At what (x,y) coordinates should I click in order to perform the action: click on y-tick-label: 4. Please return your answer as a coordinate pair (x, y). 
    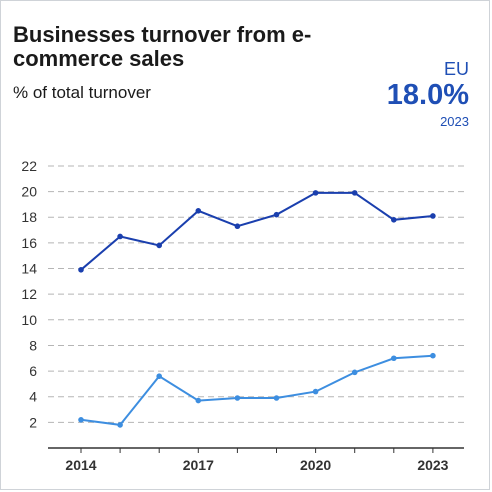
    Looking at the image, I should click on (33, 397).